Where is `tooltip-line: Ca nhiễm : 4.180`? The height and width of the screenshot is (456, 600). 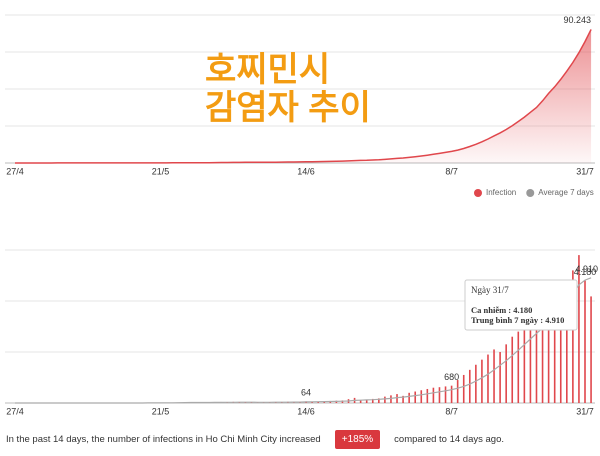
tooltip-line: Ca nhiễm : 4.180 is located at coordinates (501, 310).